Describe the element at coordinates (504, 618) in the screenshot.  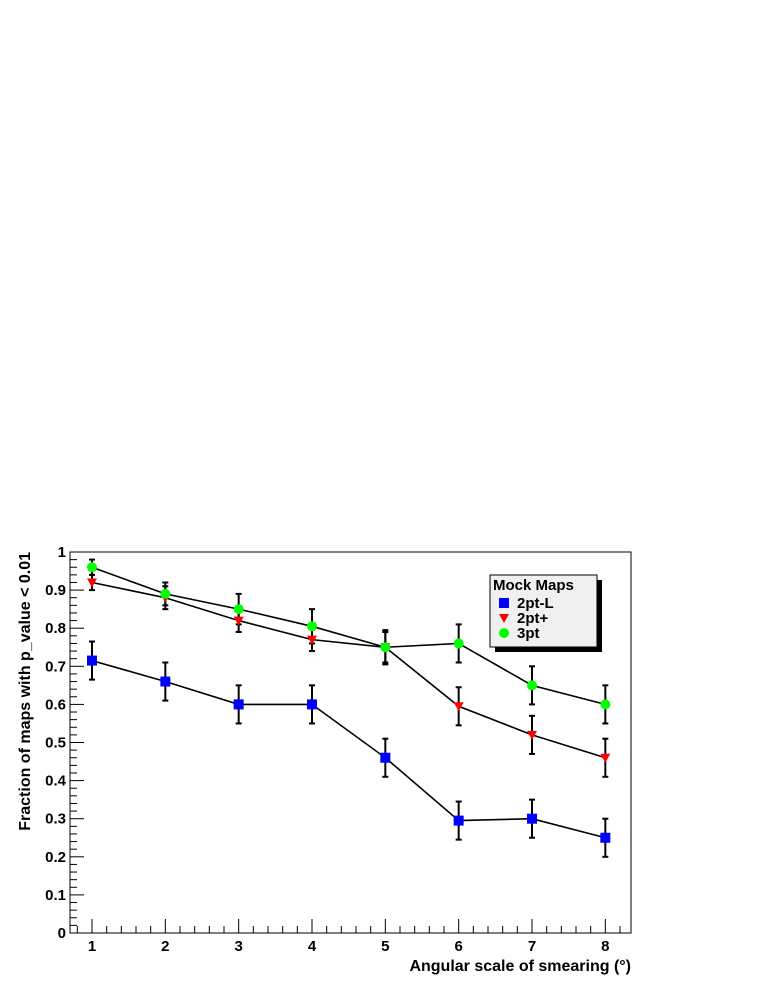
I see `legend-marker-2pt+` at that location.